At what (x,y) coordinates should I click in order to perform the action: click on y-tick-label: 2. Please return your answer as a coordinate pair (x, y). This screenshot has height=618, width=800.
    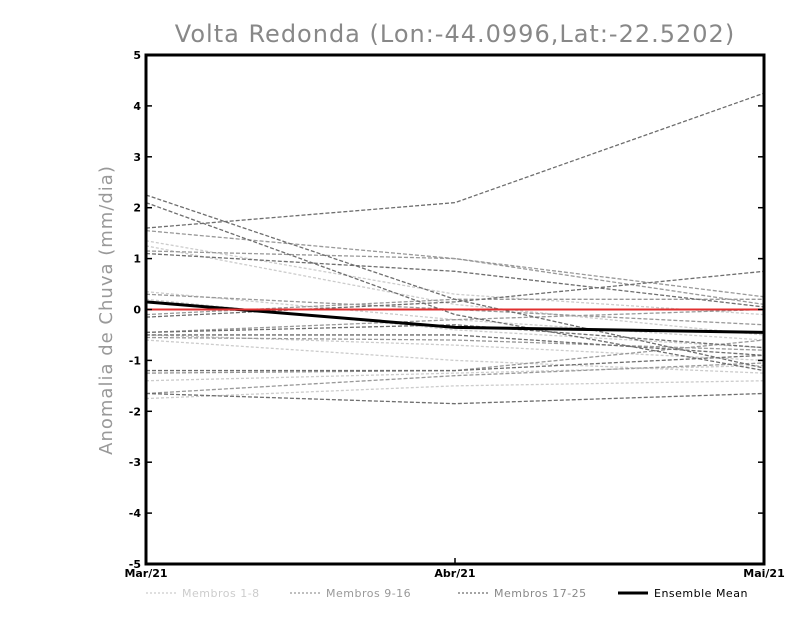
    Looking at the image, I should click on (137, 208).